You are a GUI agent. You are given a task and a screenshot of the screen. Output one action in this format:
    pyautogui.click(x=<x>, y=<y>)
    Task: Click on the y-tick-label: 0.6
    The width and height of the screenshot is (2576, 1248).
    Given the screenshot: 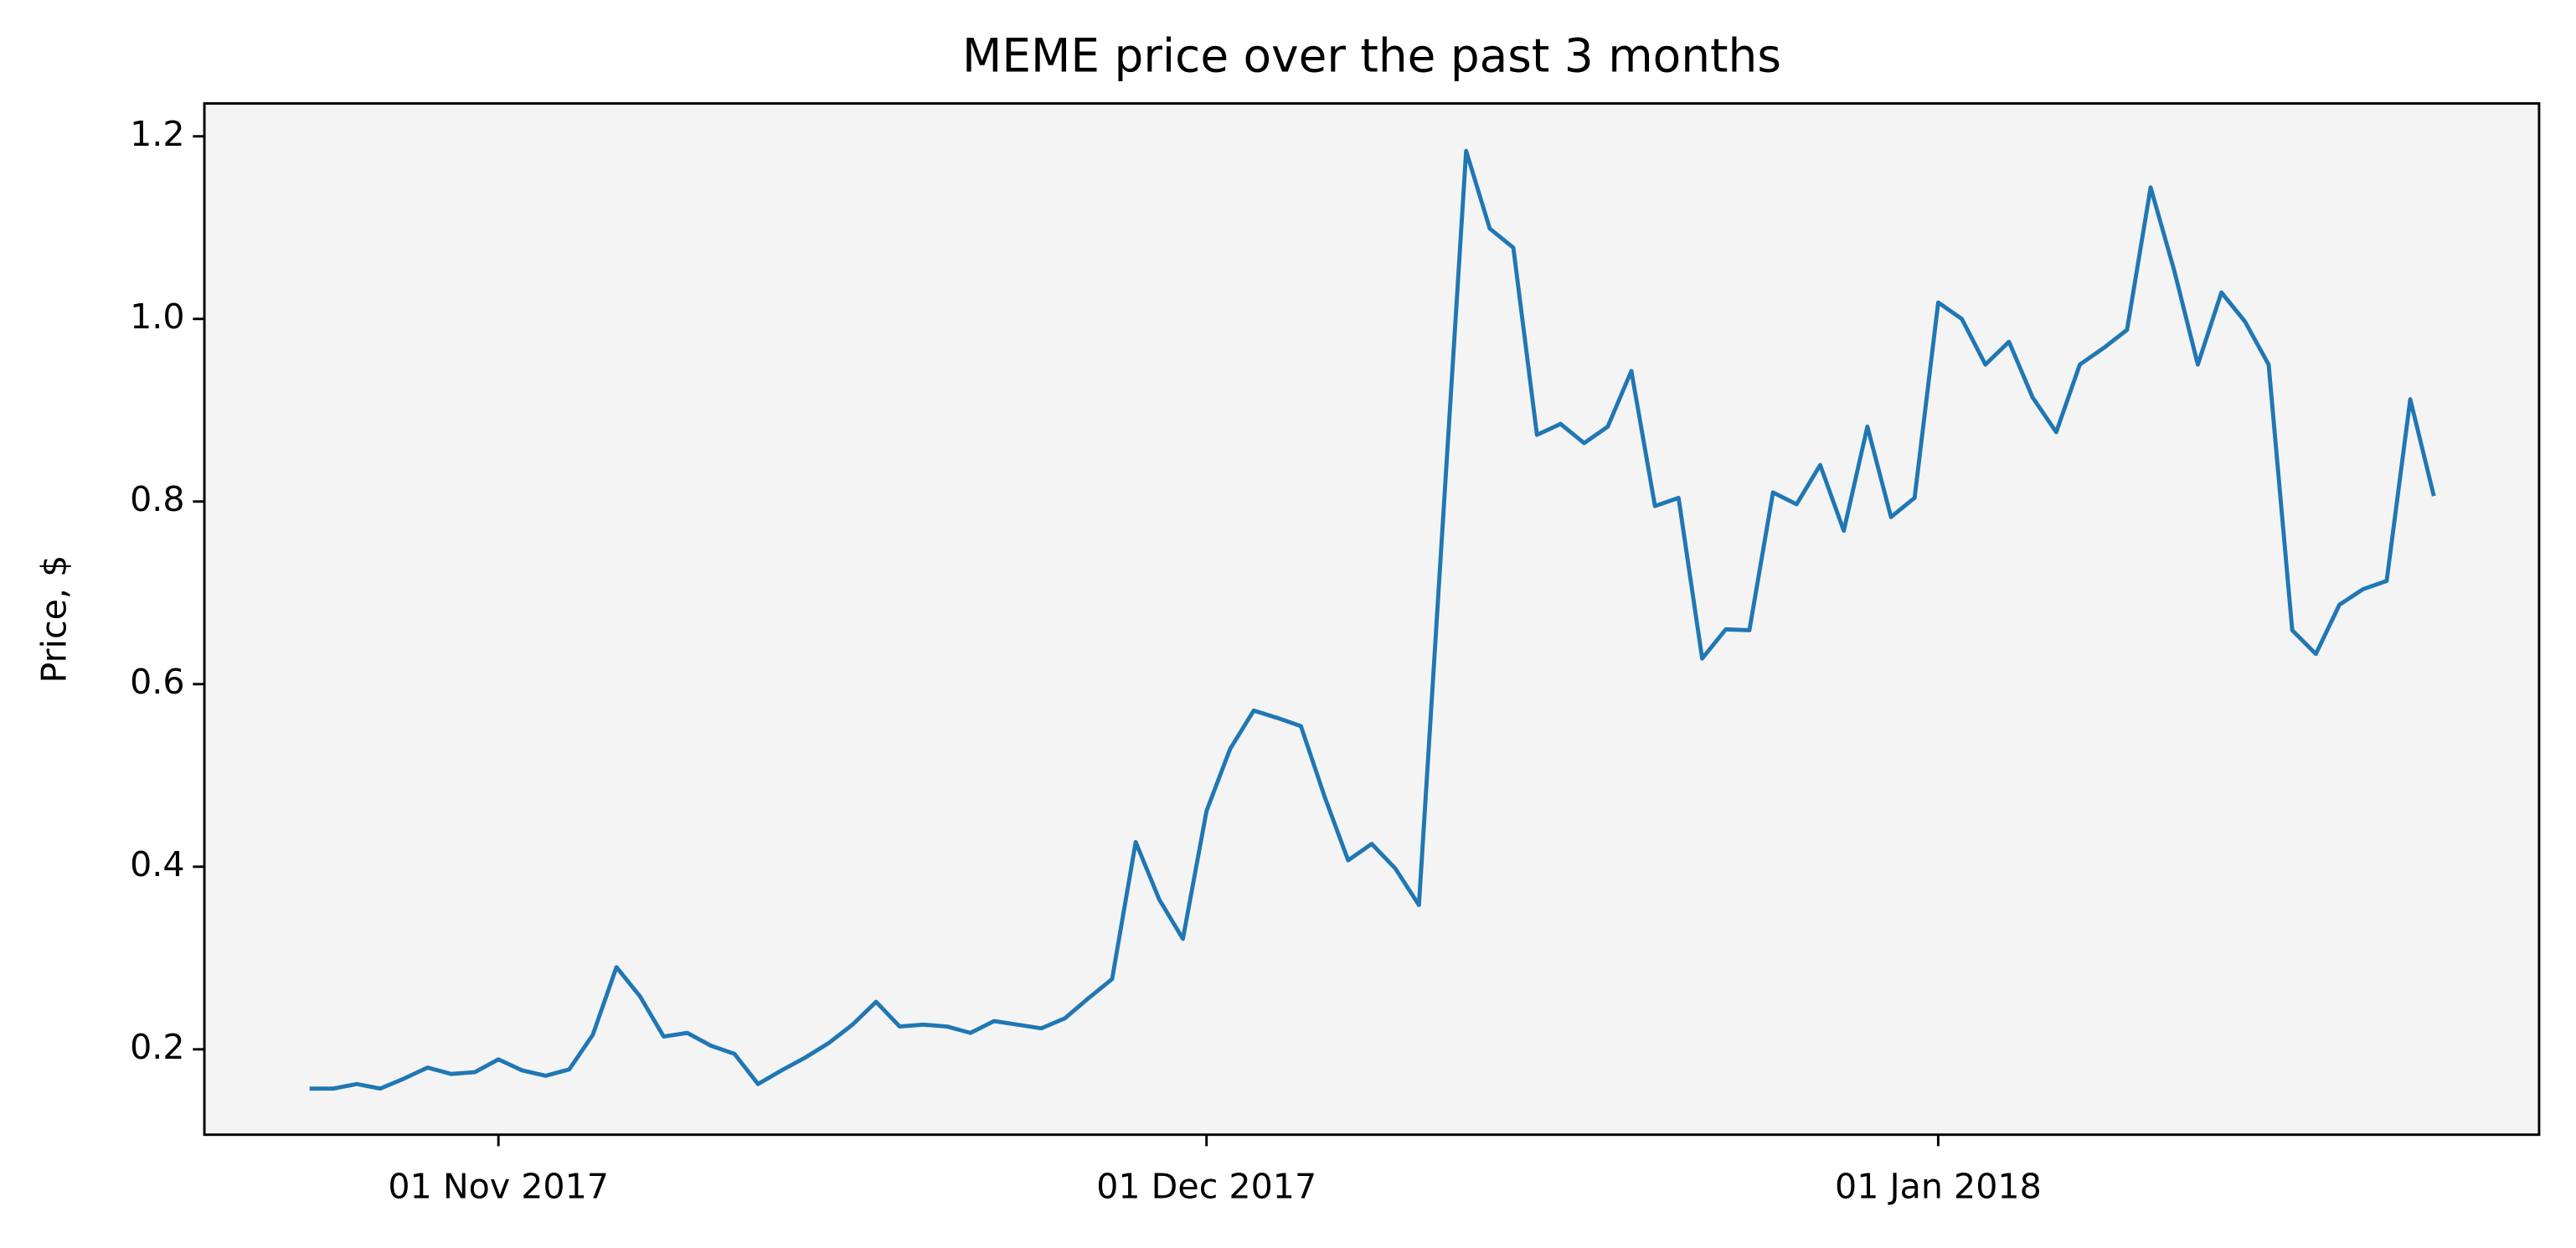 What is the action you would take?
    pyautogui.click(x=157, y=682)
    